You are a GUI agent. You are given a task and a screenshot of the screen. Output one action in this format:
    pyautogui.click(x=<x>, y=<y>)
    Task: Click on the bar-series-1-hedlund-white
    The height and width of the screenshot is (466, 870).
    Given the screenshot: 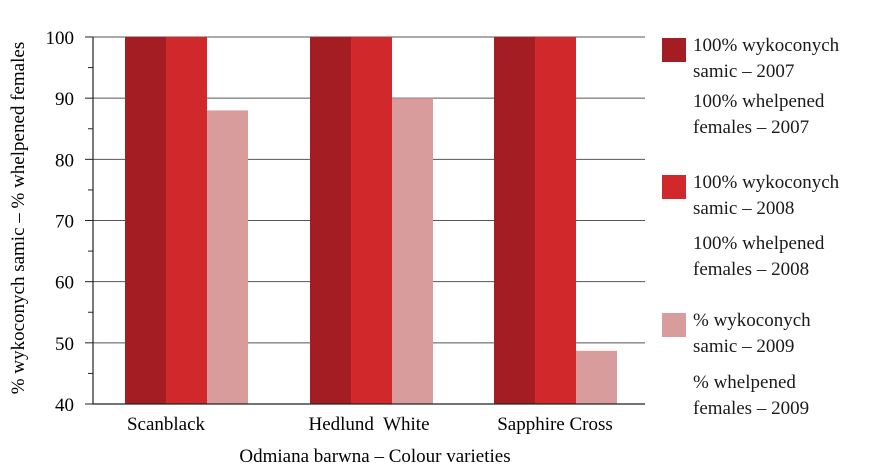 What is the action you would take?
    pyautogui.click(x=330, y=220)
    